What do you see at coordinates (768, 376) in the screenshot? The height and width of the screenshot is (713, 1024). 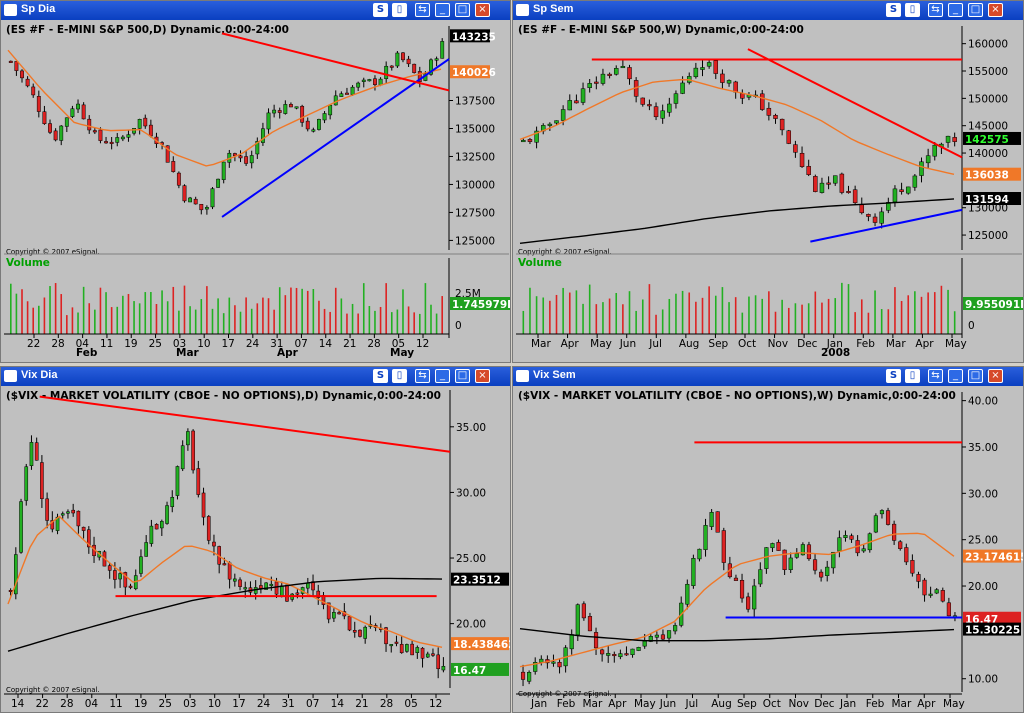 I see `titlebar: Vix Sem S ▯ ⇆ _ □ ×` at bounding box center [768, 376].